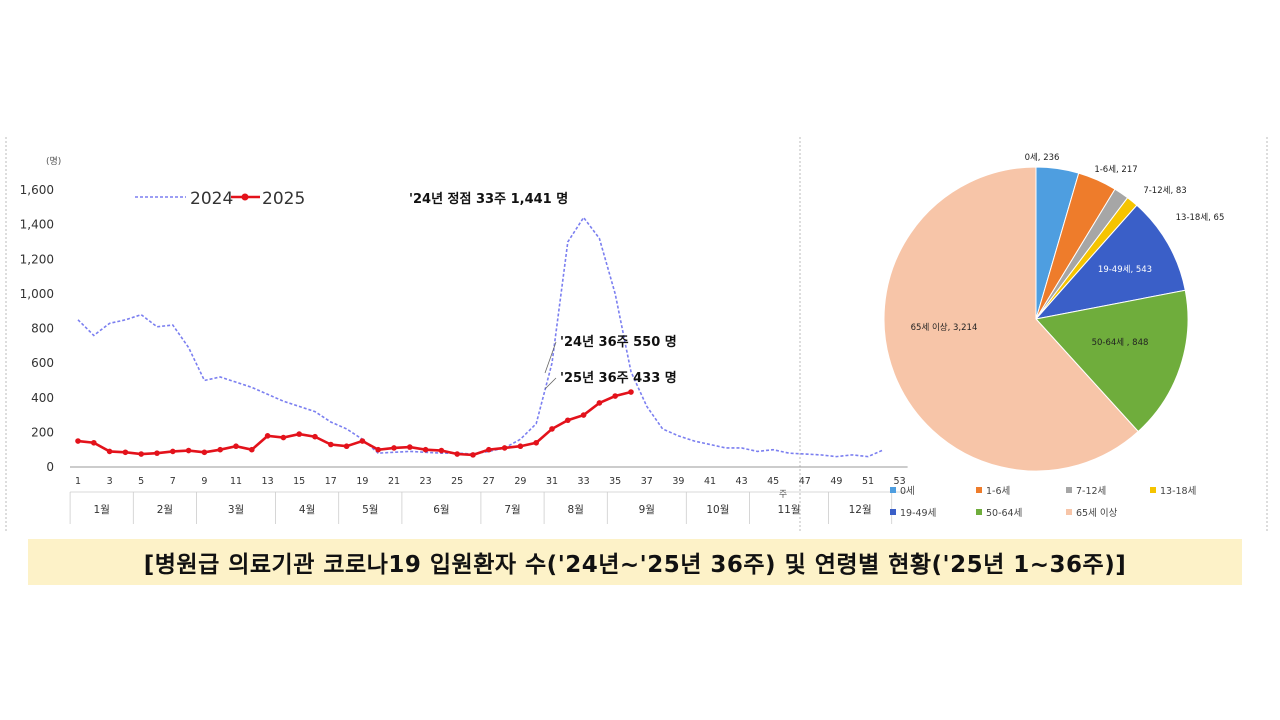  Describe the element at coordinates (236, 481) in the screenshot. I see `x-tick-label: 11` at that location.